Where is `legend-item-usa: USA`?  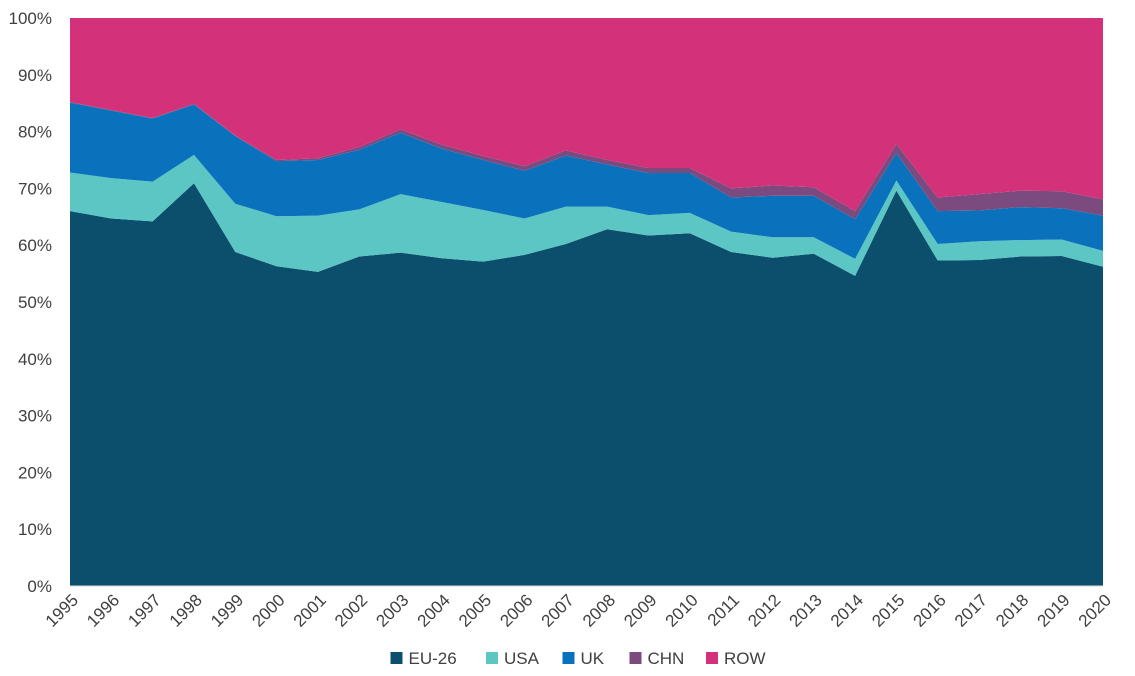
legend-item-usa: USA is located at coordinates (513, 658).